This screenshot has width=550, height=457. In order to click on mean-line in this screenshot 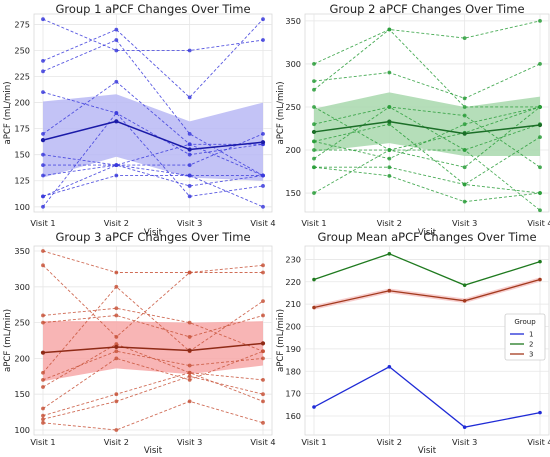, I will do `click(153, 135)`.